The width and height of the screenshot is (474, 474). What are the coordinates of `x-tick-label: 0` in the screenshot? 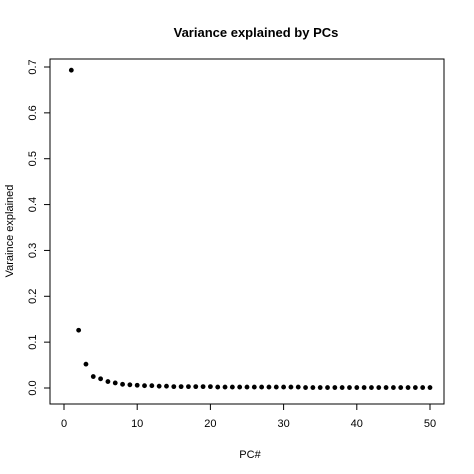 It's located at (64, 424).